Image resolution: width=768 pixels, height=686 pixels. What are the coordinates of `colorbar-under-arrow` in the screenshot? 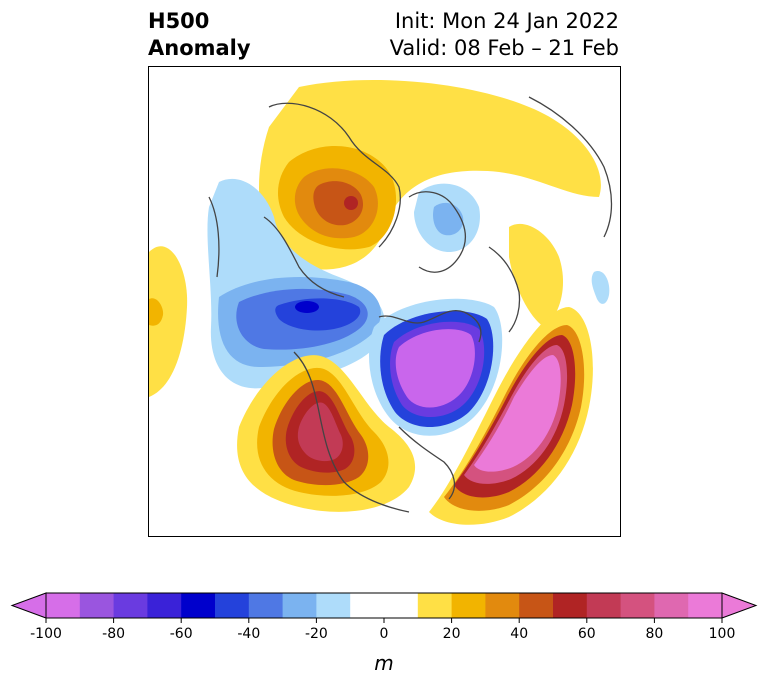 It's located at (28, 605).